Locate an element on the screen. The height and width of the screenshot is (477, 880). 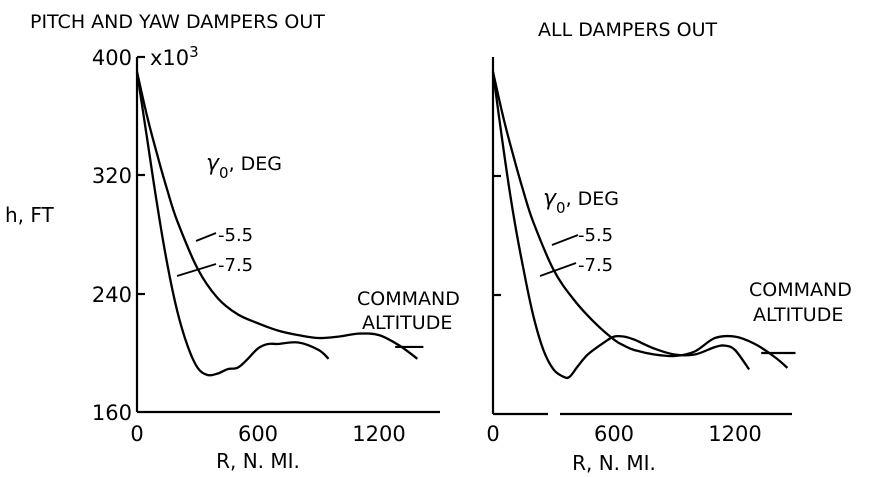
y-axis-label: h, FT is located at coordinates (30, 215).